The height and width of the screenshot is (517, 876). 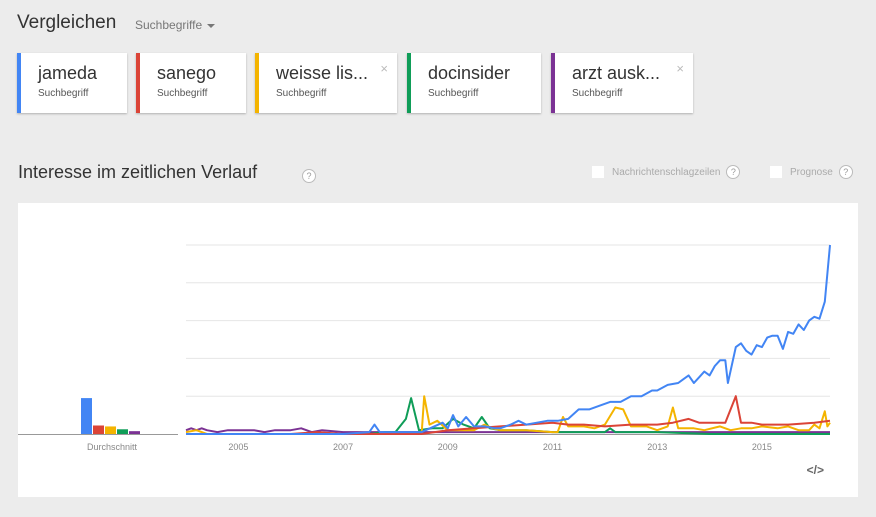 I want to click on option-news-headlines: Nachrichtenschlagzeilen ?, so click(x=666, y=172).